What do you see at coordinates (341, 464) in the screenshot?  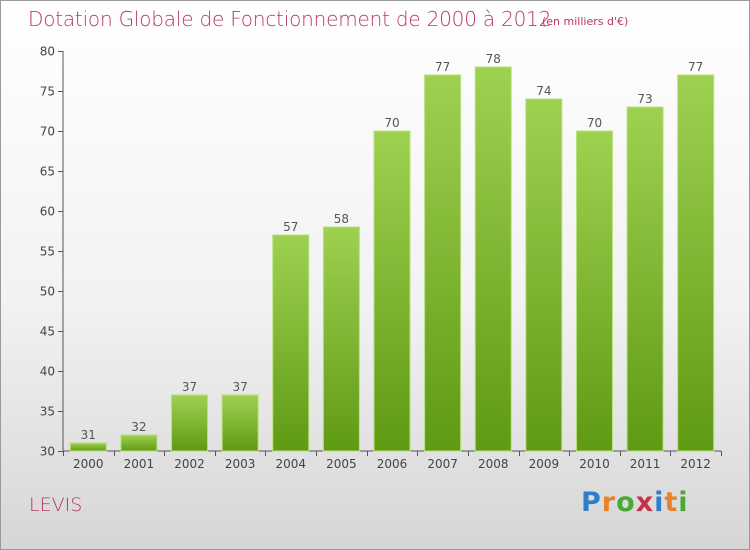 I see `x-tick-label: 2005` at bounding box center [341, 464].